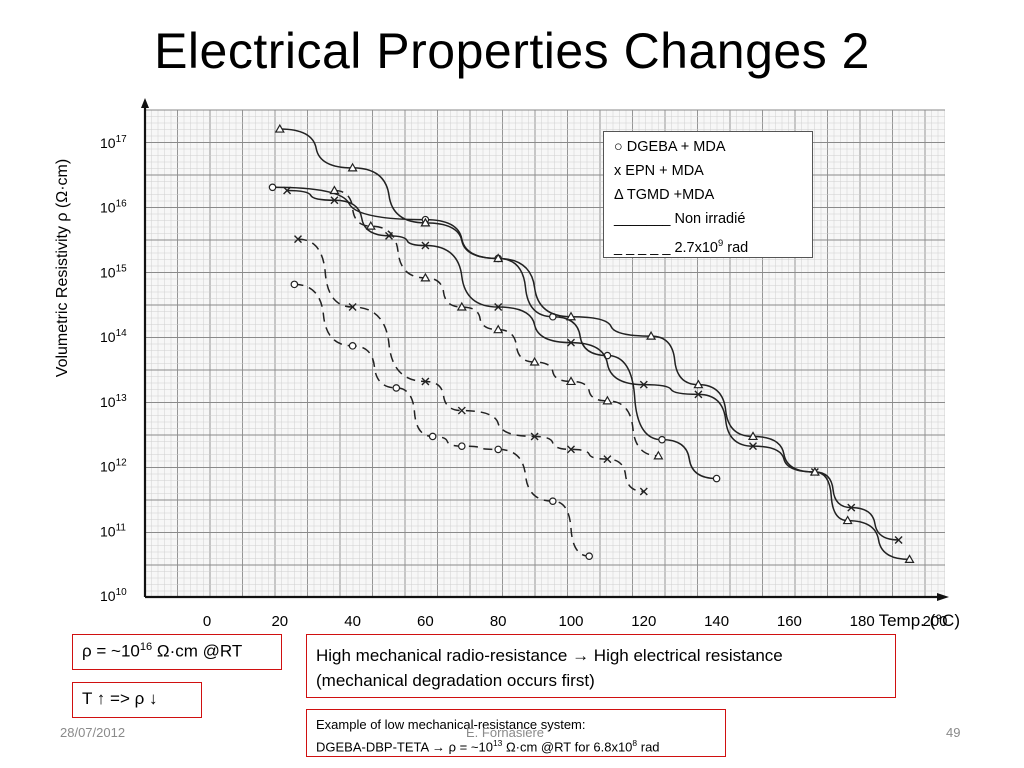  Describe the element at coordinates (943, 597) in the screenshot. I see `x-axis-arrow` at that location.